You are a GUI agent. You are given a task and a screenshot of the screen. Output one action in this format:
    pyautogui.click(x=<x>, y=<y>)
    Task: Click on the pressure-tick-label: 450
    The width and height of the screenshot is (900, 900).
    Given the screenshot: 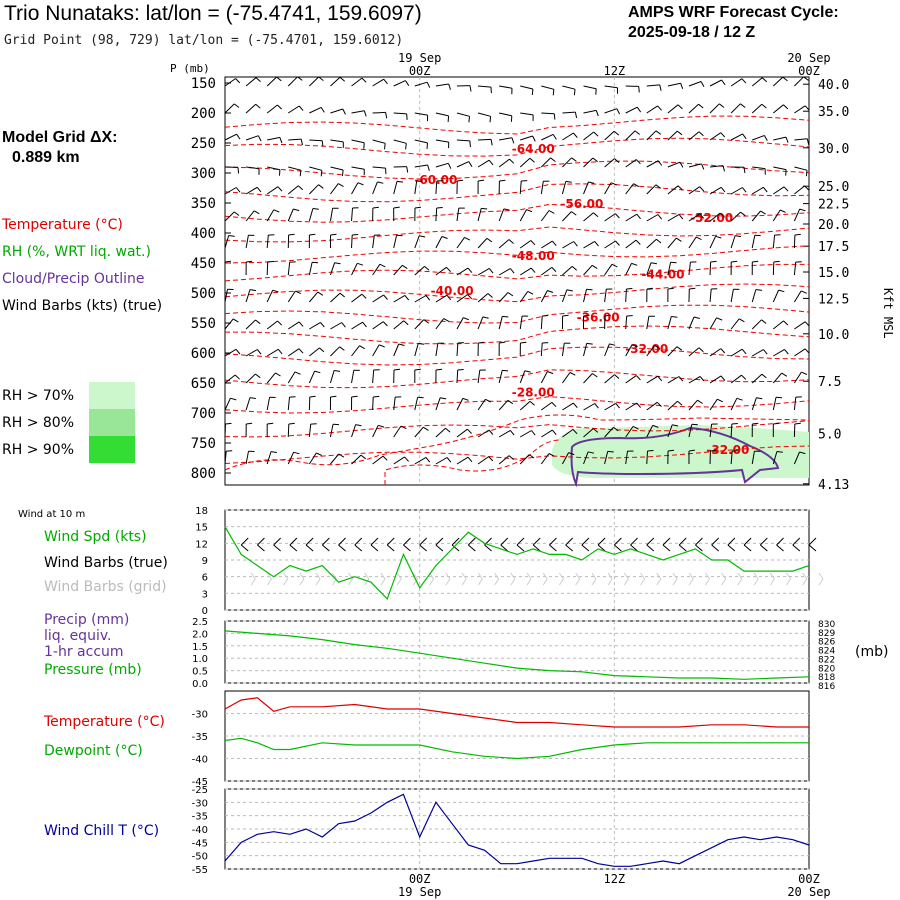 What is the action you would take?
    pyautogui.click(x=203, y=264)
    